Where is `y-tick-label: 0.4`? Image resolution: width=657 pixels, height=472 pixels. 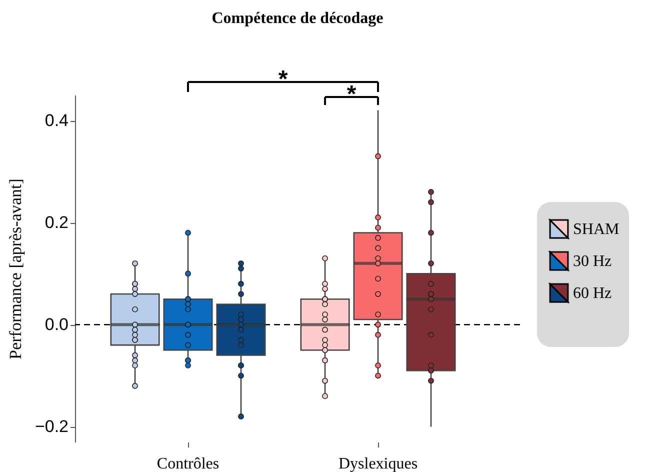 y-tick-label: 0.4 is located at coordinates (56, 120).